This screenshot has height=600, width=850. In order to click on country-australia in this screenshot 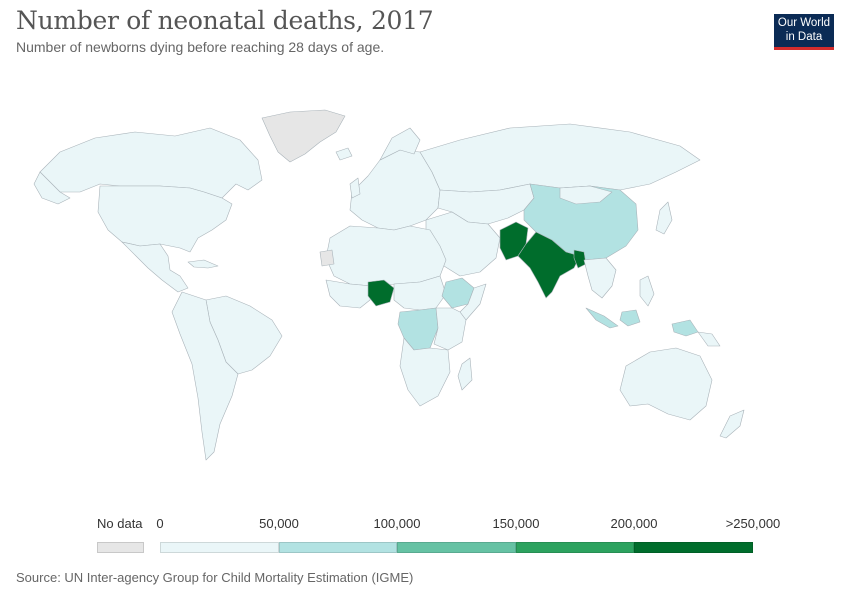, I will do `click(666, 384)`.